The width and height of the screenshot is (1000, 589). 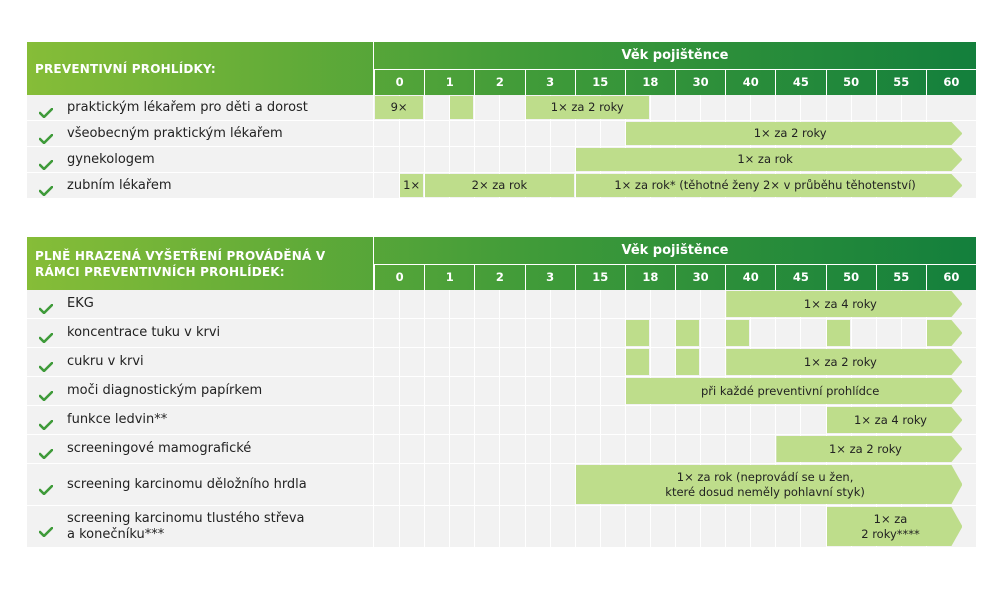 What do you see at coordinates (399, 107) in the screenshot?
I see `frequency-bar: 9×` at bounding box center [399, 107].